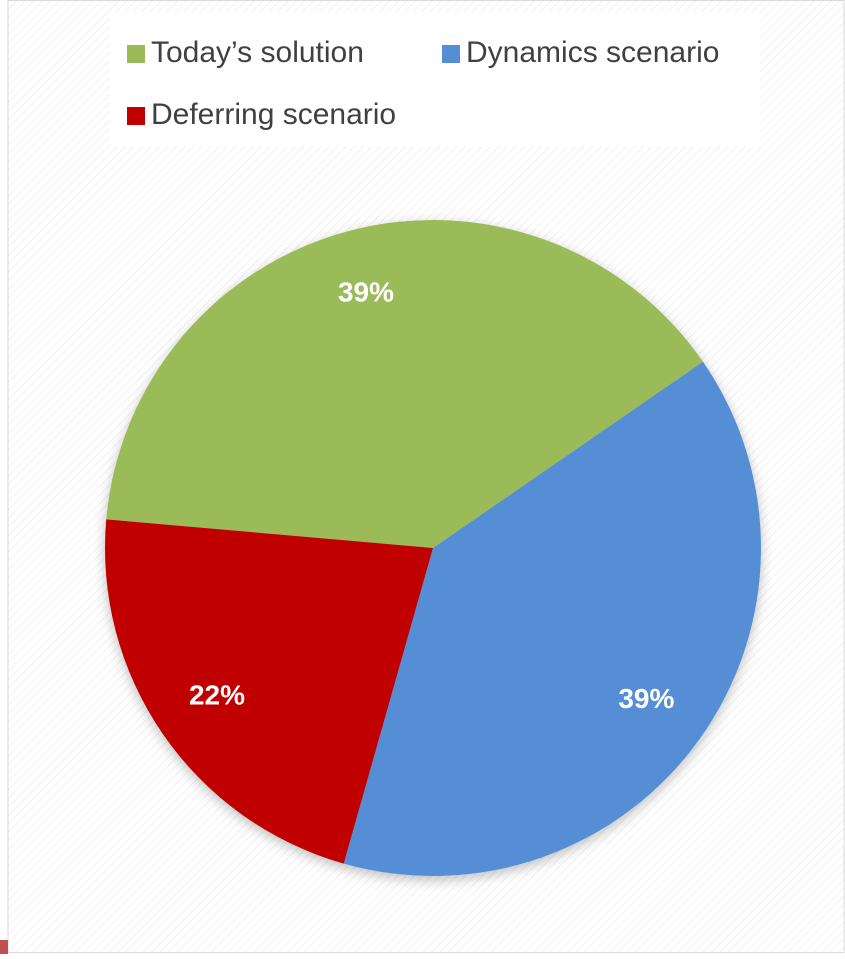  Describe the element at coordinates (269, 691) in the screenshot. I see `pie-slice` at that location.